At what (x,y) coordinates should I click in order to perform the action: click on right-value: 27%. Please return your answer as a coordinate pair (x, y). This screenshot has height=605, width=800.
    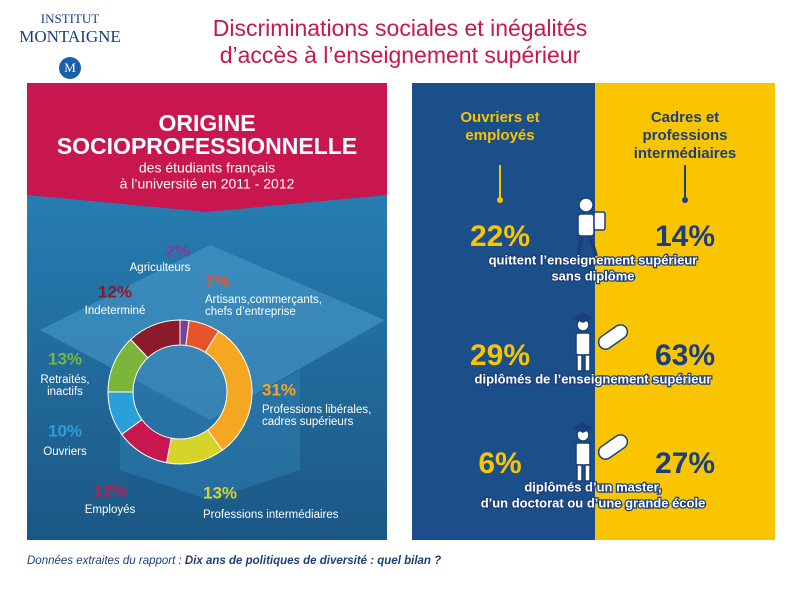
    Looking at the image, I should click on (685, 463).